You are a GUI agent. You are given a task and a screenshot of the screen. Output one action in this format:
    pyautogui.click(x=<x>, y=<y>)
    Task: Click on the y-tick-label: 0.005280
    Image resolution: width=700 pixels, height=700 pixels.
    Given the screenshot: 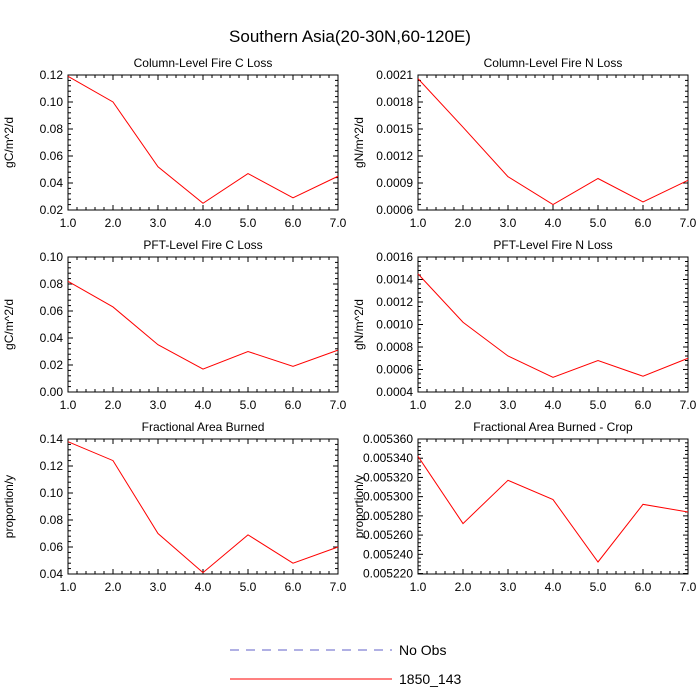 What is the action you would take?
    pyautogui.click(x=388, y=516)
    